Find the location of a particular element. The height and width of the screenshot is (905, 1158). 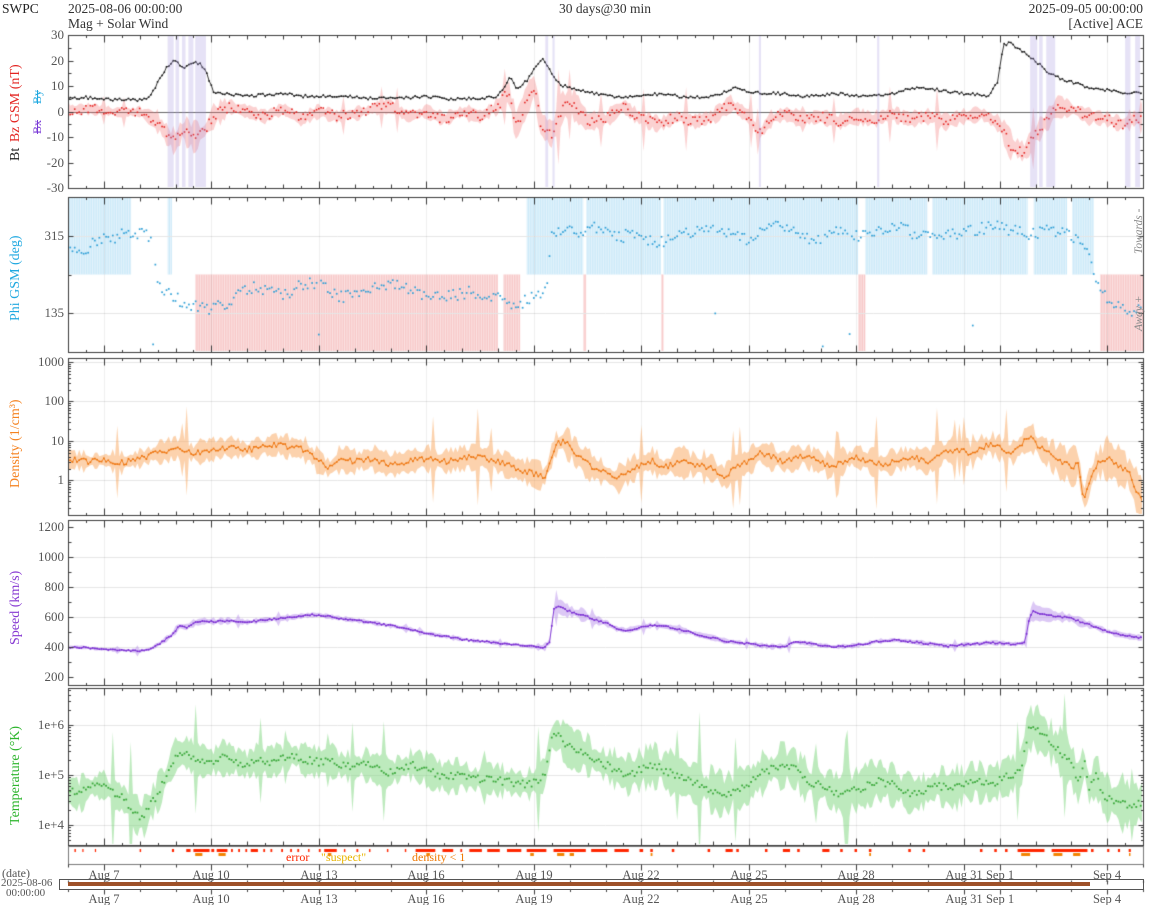

ytick-label-tmp: 1e+6 is located at coordinates (50, 724).